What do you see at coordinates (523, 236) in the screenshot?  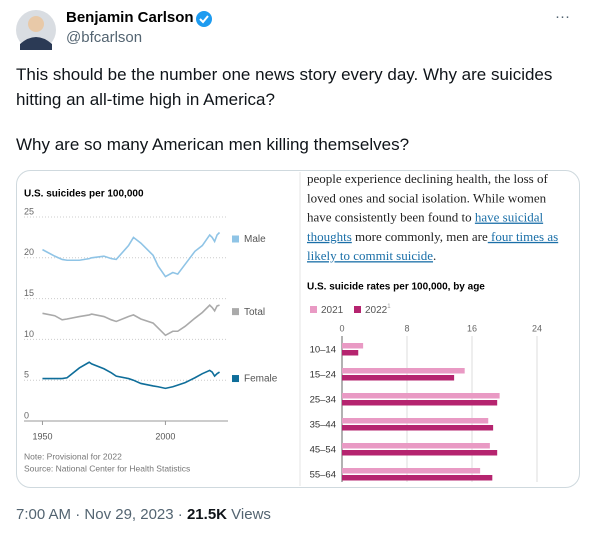 I see `article-link: four times as` at bounding box center [523, 236].